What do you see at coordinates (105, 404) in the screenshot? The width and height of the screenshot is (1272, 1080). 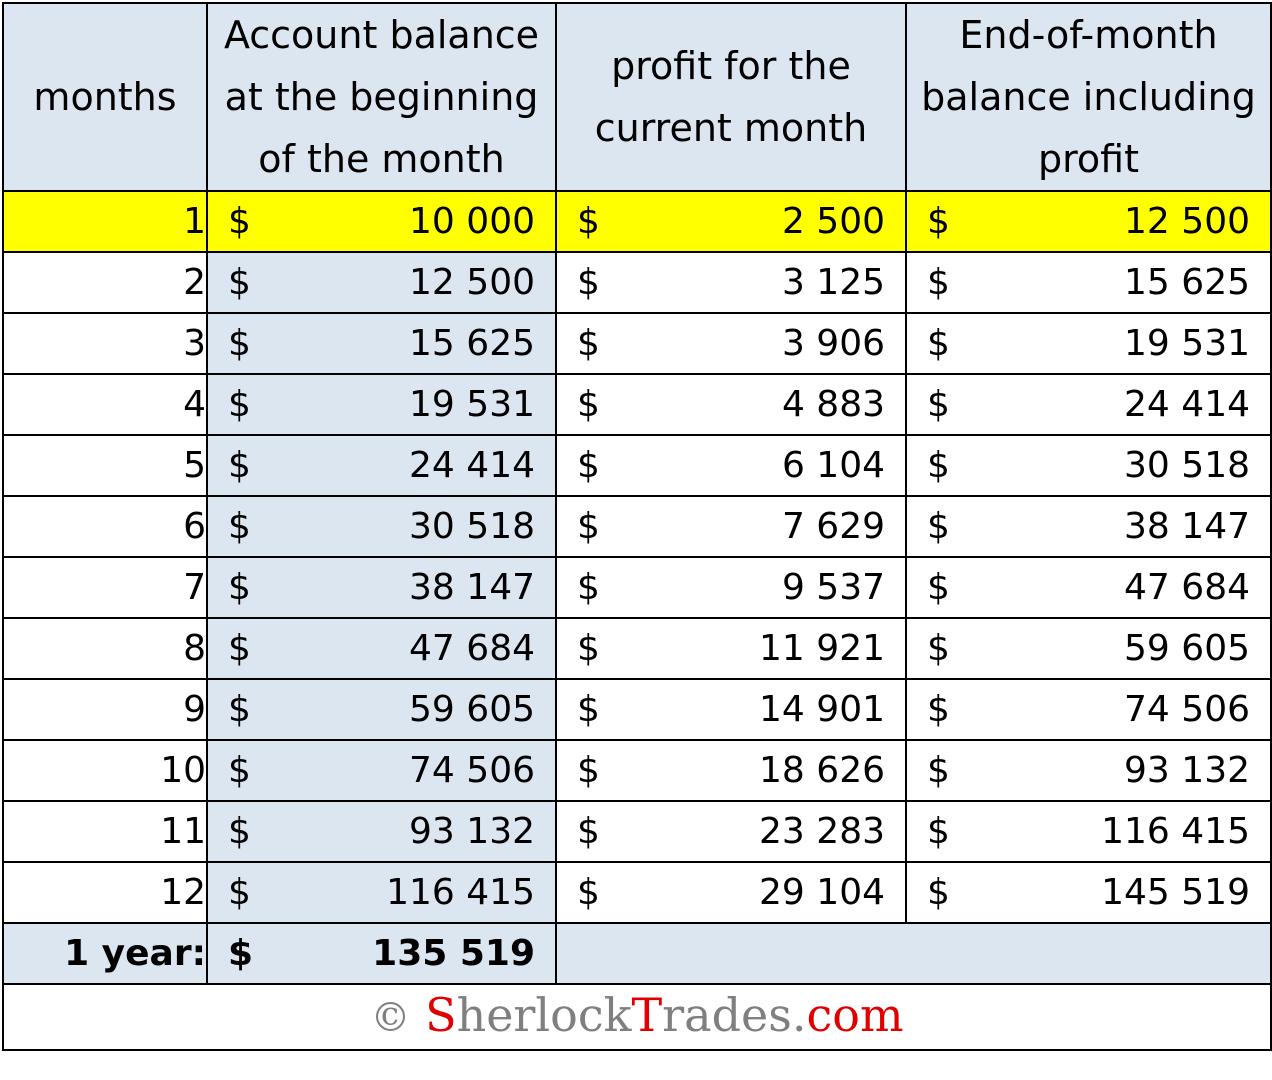 I see `month-cell: 4` at bounding box center [105, 404].